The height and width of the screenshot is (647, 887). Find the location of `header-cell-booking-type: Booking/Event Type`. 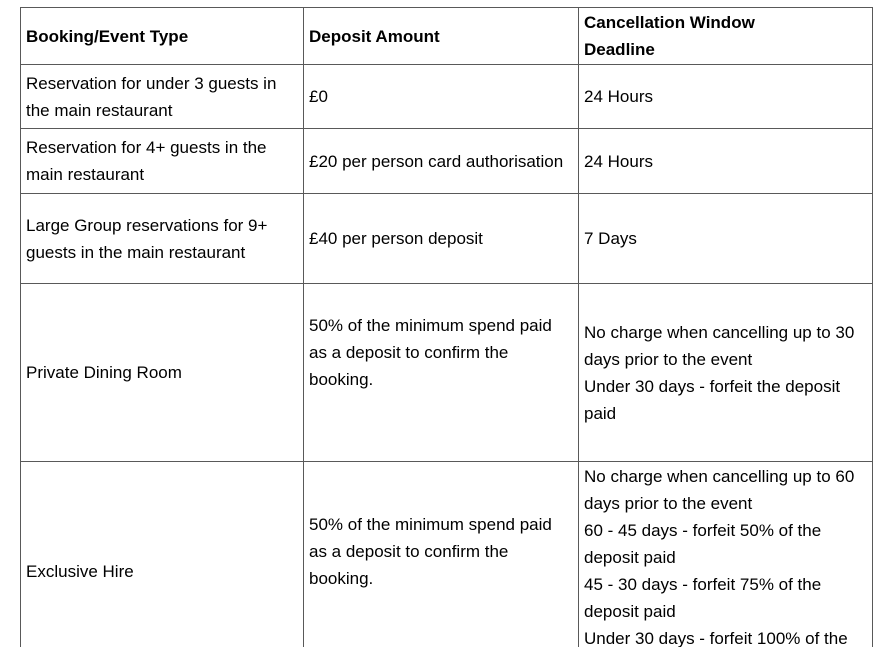

header-cell-booking-type: Booking/Event Type is located at coordinates (162, 36).